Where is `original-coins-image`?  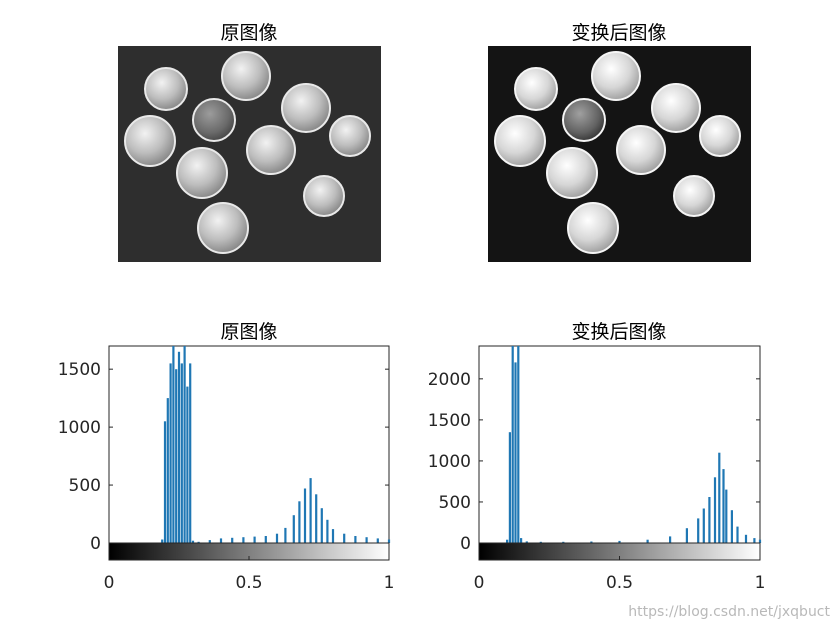 original-coins-image is located at coordinates (249, 154).